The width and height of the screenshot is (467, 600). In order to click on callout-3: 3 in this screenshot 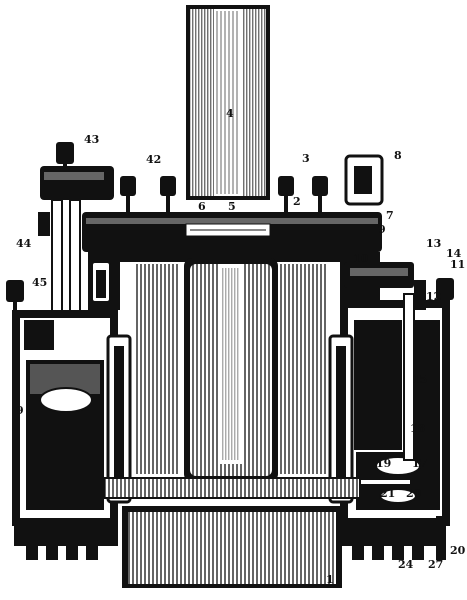, I will do `click(306, 158)`.